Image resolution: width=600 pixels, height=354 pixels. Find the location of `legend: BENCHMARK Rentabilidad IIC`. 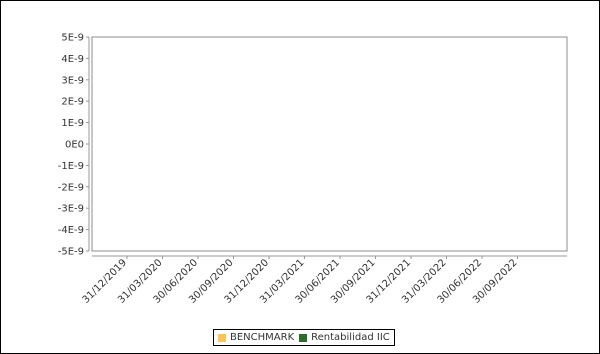

legend: BENCHMARK Rentabilidad IIC is located at coordinates (304, 337).